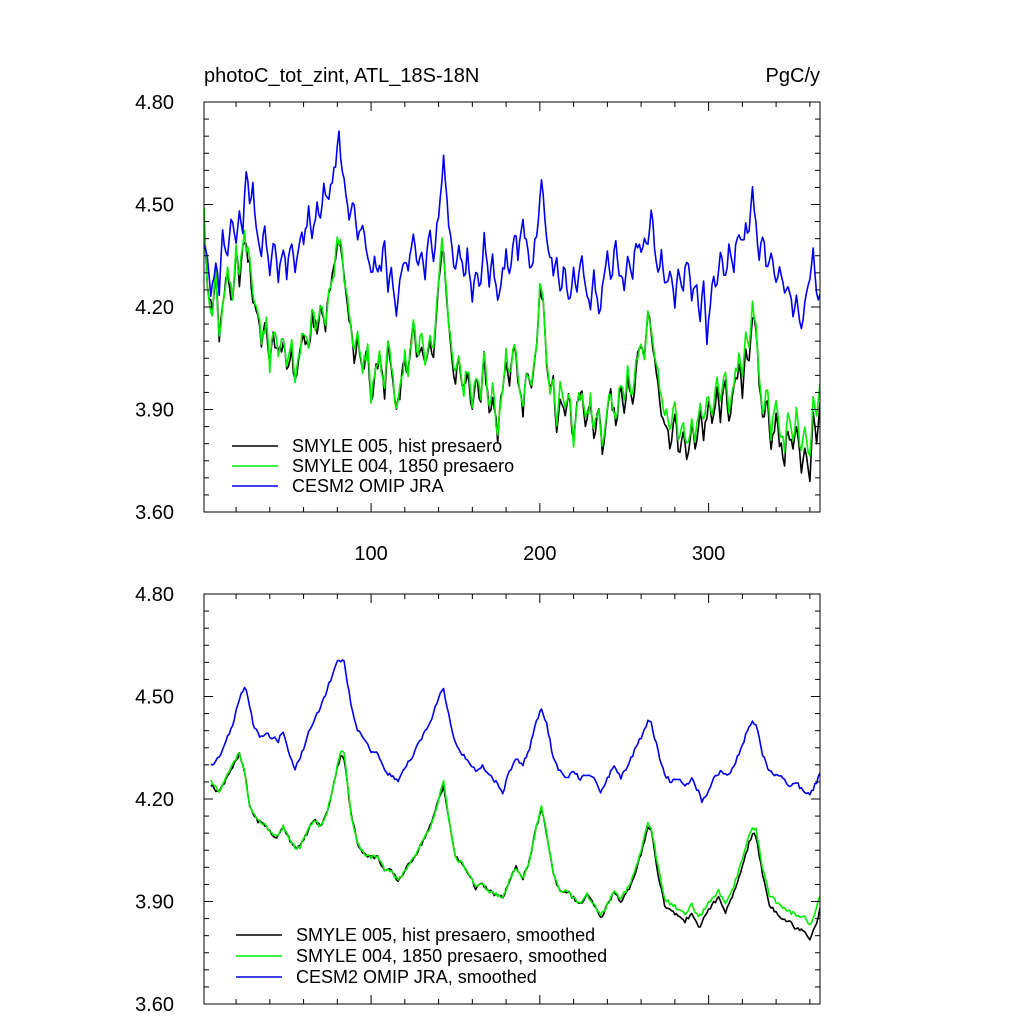 The image size is (1024, 1024). I want to click on x-tick-label: 300, so click(708, 554).